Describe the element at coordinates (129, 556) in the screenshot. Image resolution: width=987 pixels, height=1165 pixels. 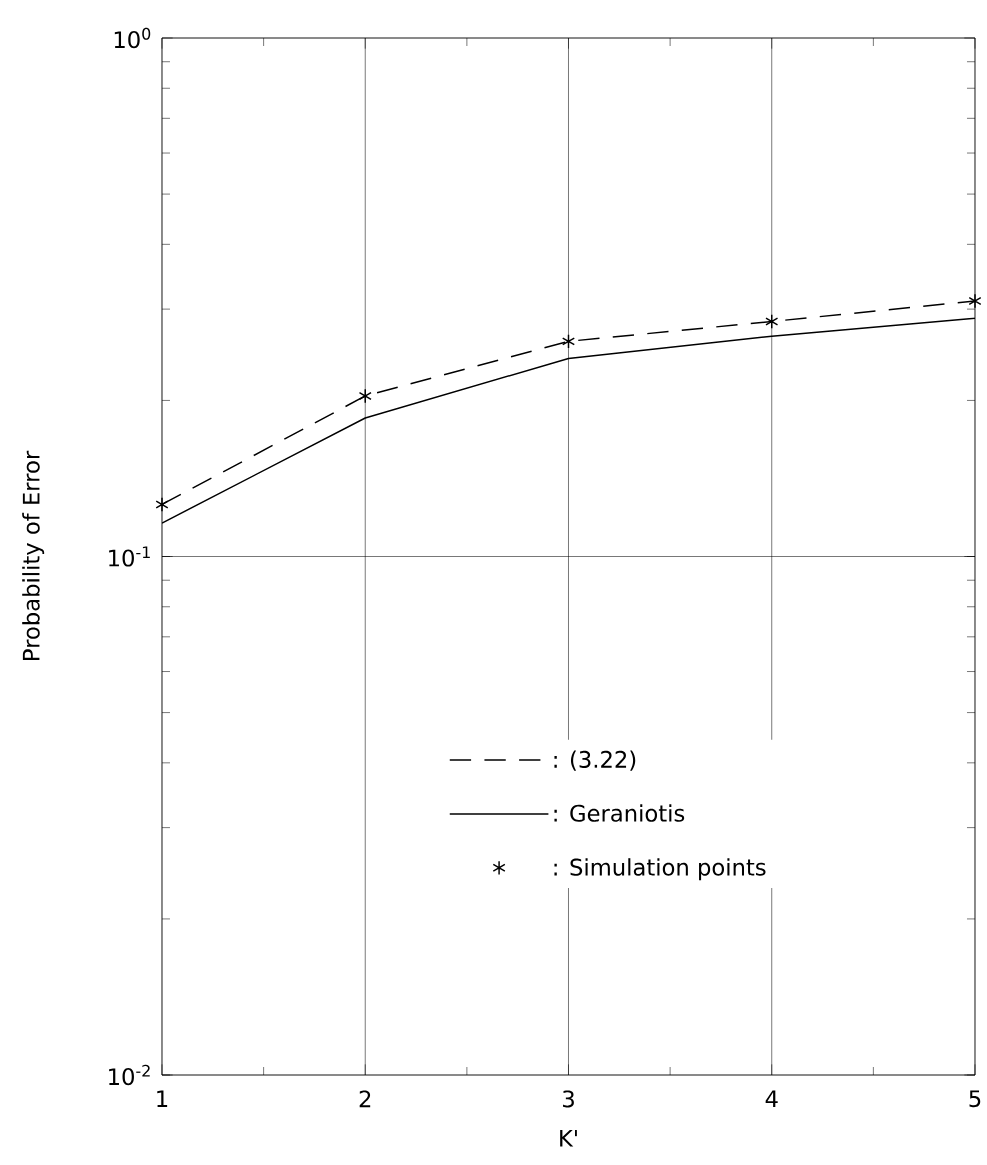
I see `y-tick-label: 10$^{-1}$` at that location.